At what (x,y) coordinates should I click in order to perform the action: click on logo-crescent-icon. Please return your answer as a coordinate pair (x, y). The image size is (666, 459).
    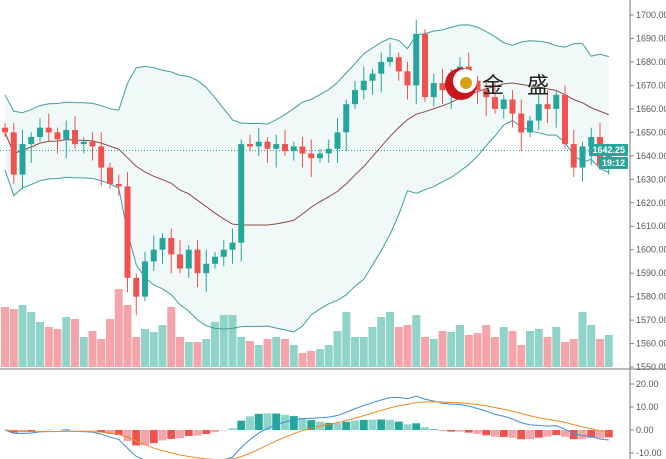
    Looking at the image, I should click on (461, 84).